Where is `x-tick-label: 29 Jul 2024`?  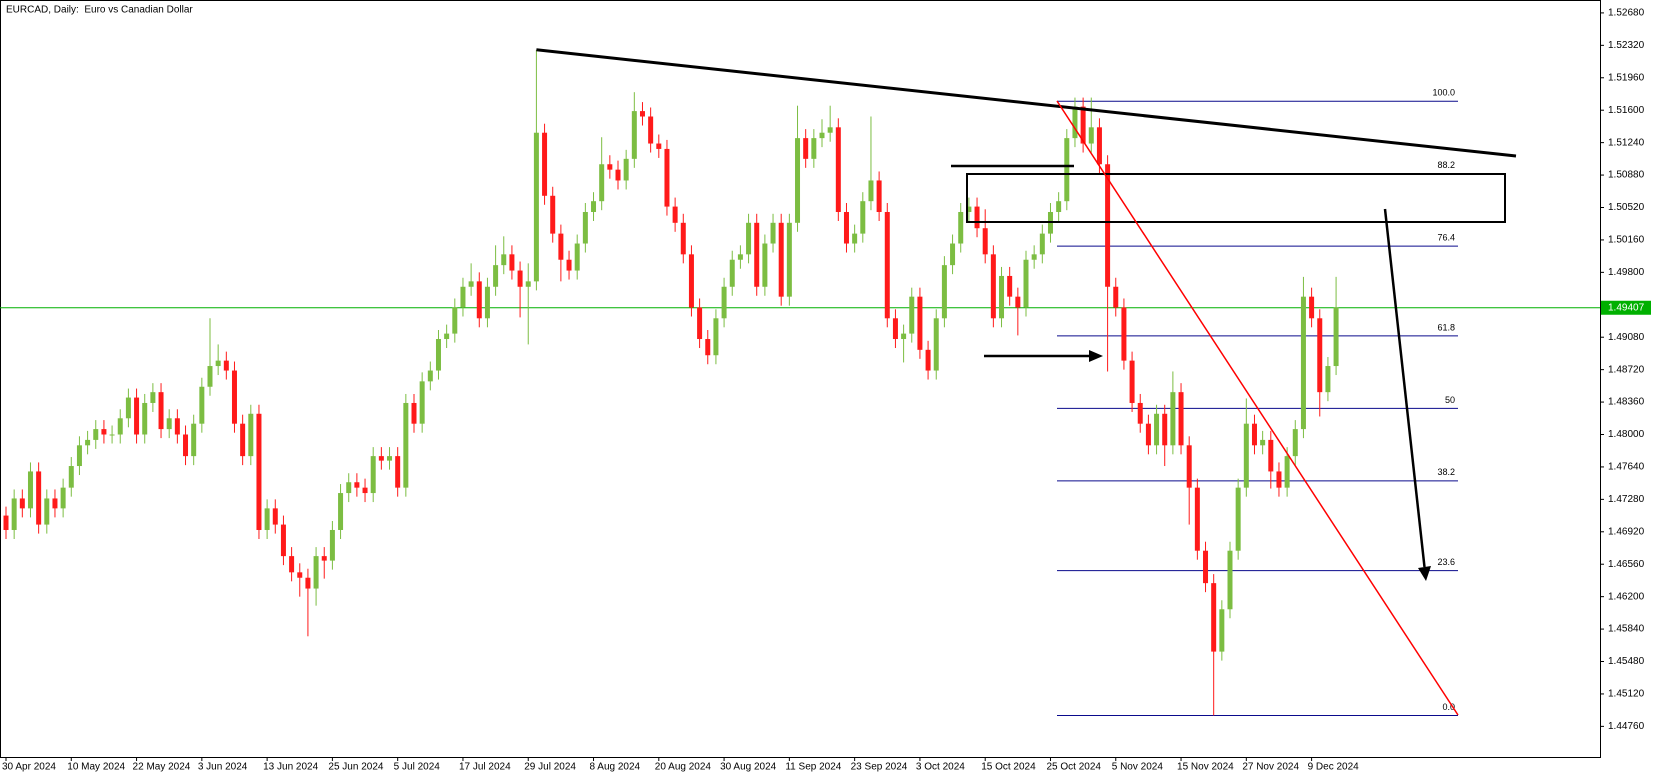 x-tick-label: 29 Jul 2024 is located at coordinates (550, 767).